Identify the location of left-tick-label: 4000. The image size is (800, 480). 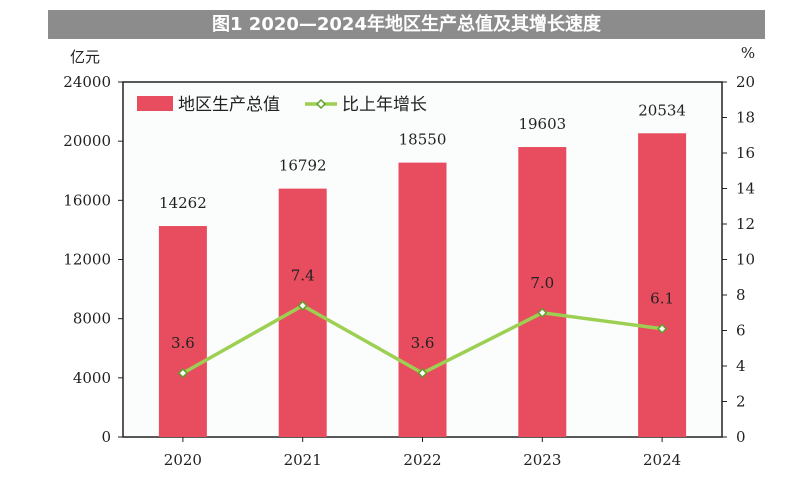
(92, 378).